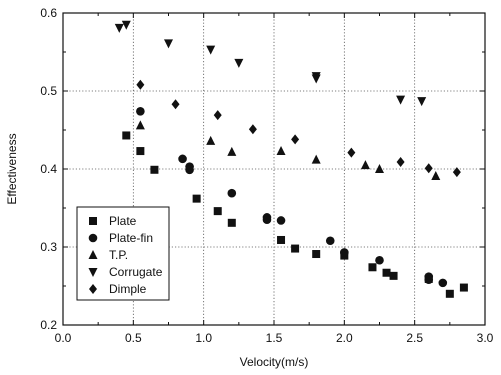  I want to click on legend-label: Corrugate, so click(136, 272).